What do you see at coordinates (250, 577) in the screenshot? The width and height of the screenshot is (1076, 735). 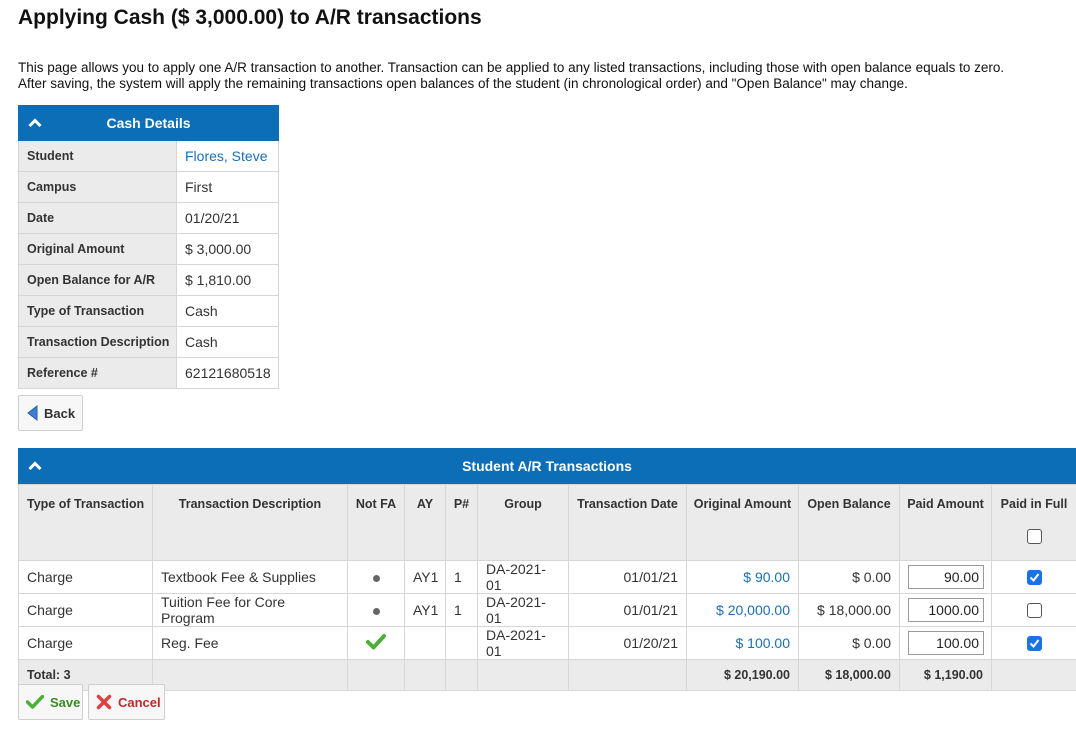 I see `cell-description: Textbook Fee & Supplies` at bounding box center [250, 577].